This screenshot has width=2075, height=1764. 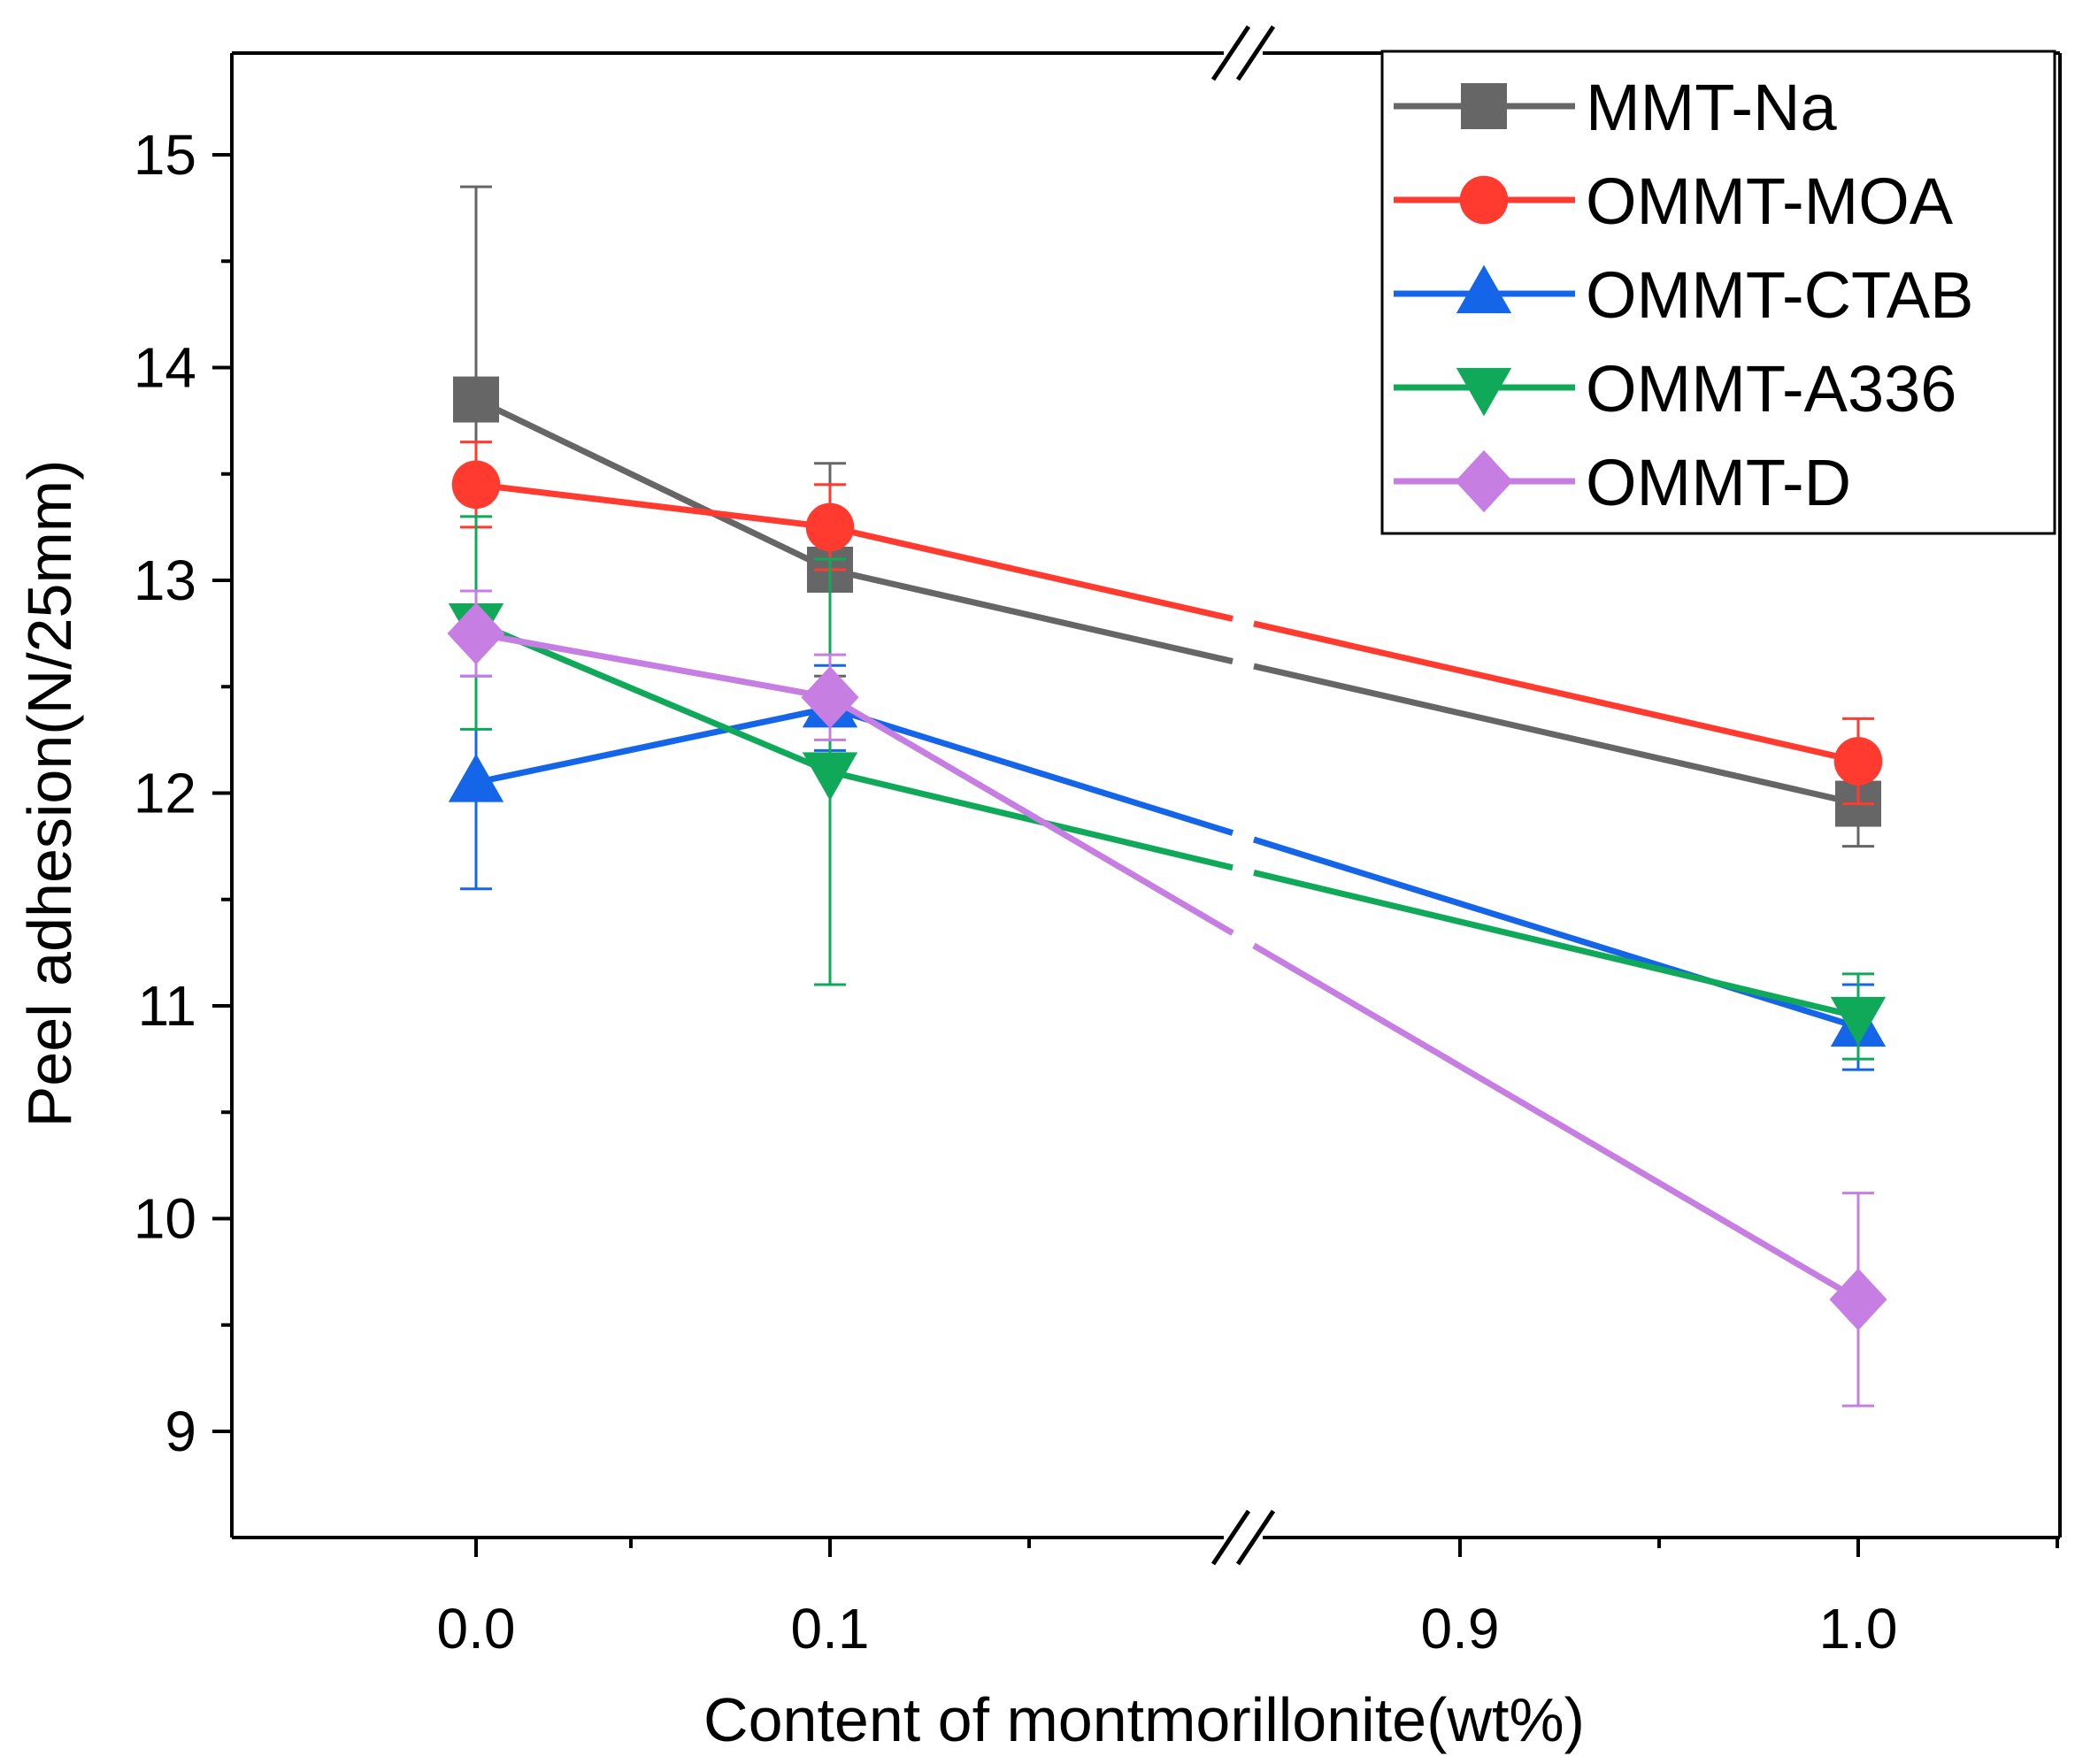 I want to click on y-tick-label: 11, so click(x=167, y=1006).